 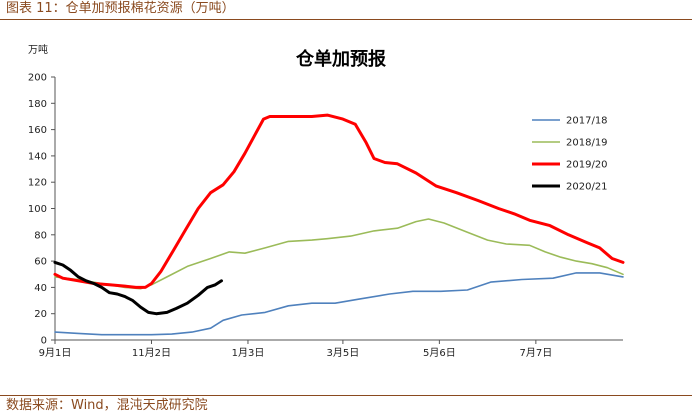 I want to click on legend: 2017/18 2018/19 2019/20 2020/21, so click(x=570, y=154).